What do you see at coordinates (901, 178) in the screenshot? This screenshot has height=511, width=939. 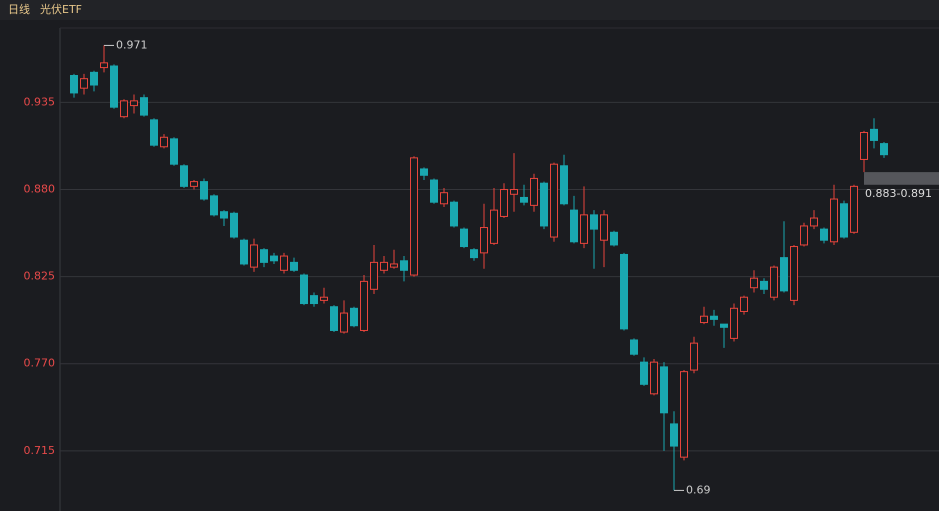 I see `range-band` at bounding box center [901, 178].